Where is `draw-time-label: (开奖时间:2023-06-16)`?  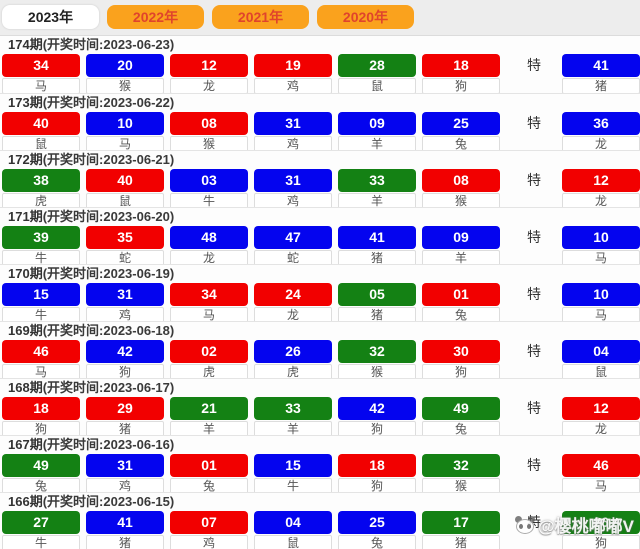 draw-time-label: (开奖时间:2023-06-16) is located at coordinates (108, 444).